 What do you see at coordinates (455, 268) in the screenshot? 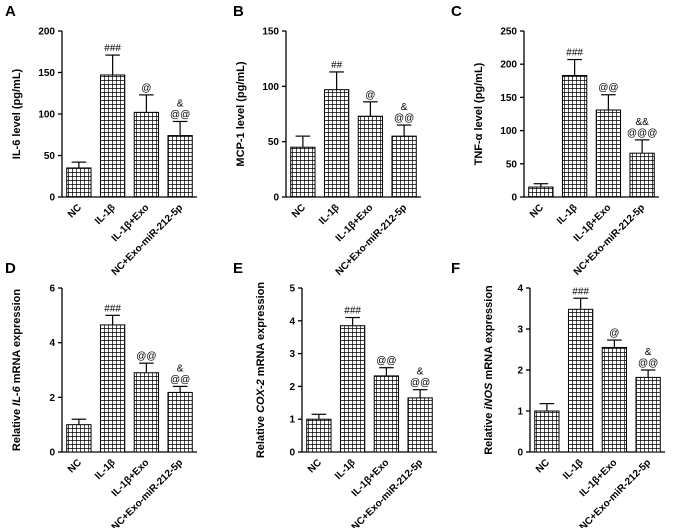
I see `panel-letter: F` at bounding box center [455, 268].